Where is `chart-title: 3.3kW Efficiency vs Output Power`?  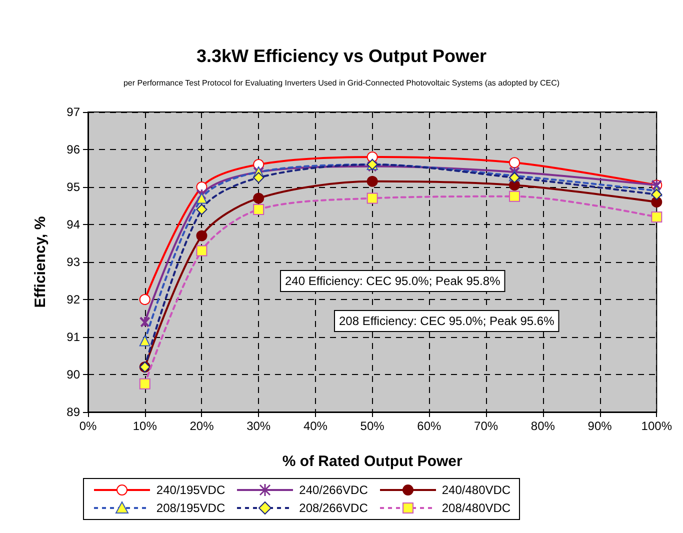 chart-title: 3.3kW Efficiency vs Output Power is located at coordinates (341, 56).